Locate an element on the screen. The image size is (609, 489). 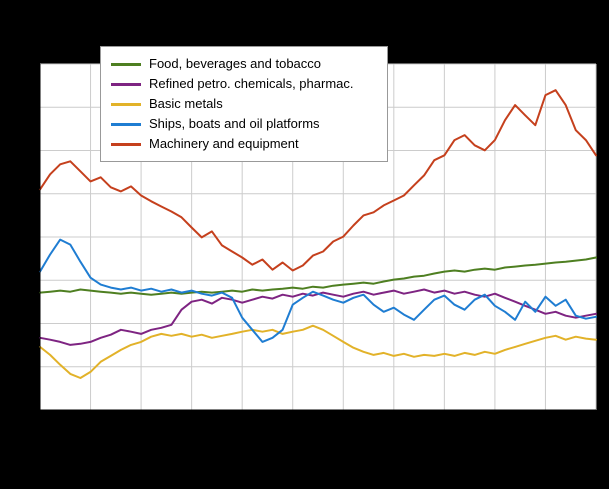
legend-item-machinery: Machinery and equipment is located at coordinates (244, 144).